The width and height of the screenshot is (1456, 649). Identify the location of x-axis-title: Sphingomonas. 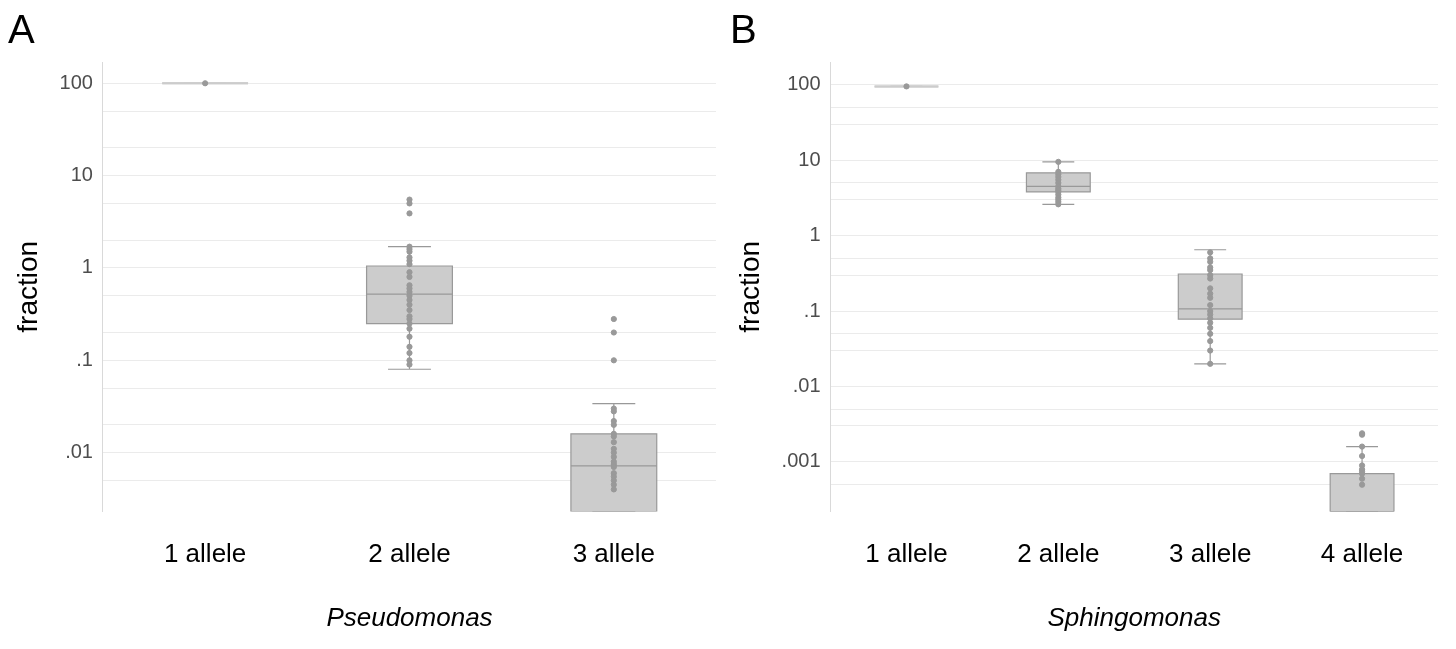
(1134, 616).